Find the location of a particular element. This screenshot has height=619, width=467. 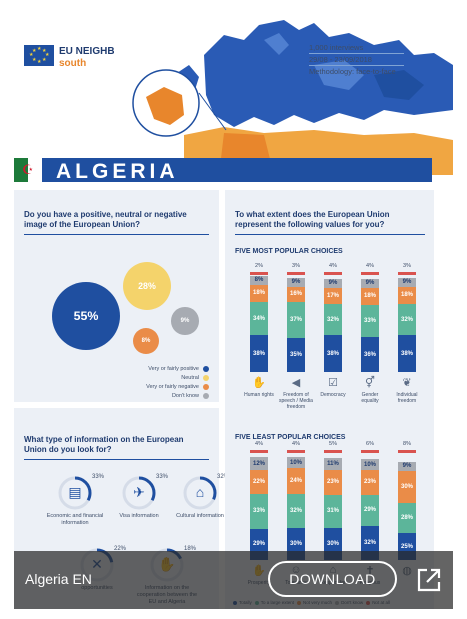

brand-subtitle: south is located at coordinates (73, 63).